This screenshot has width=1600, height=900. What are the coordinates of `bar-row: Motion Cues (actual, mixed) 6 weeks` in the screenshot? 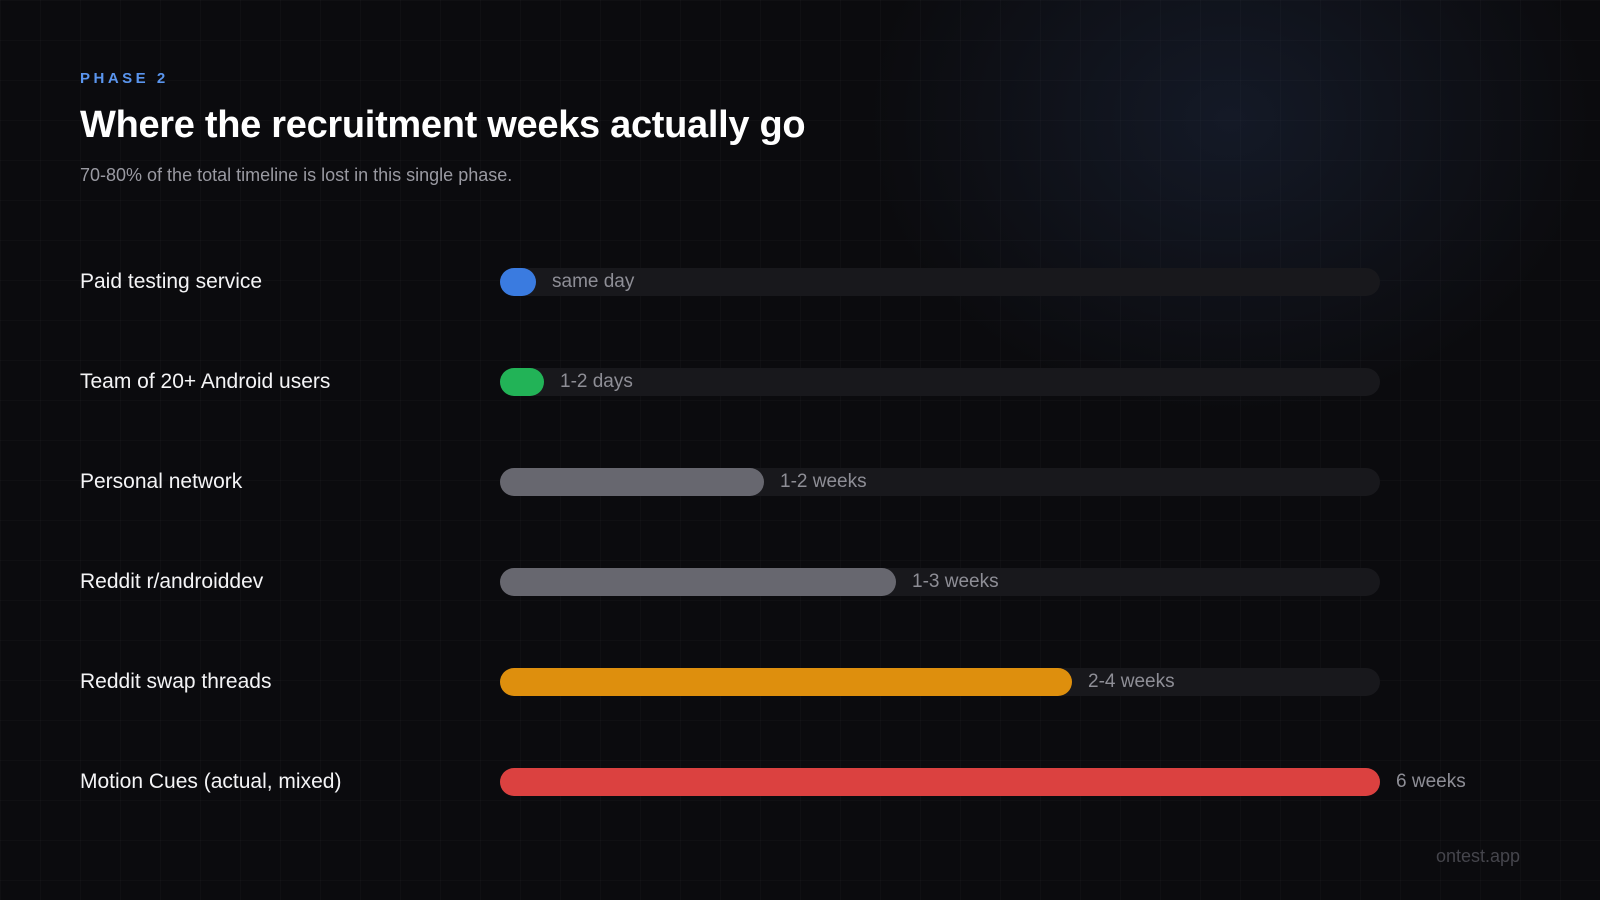 It's located at (800, 782).